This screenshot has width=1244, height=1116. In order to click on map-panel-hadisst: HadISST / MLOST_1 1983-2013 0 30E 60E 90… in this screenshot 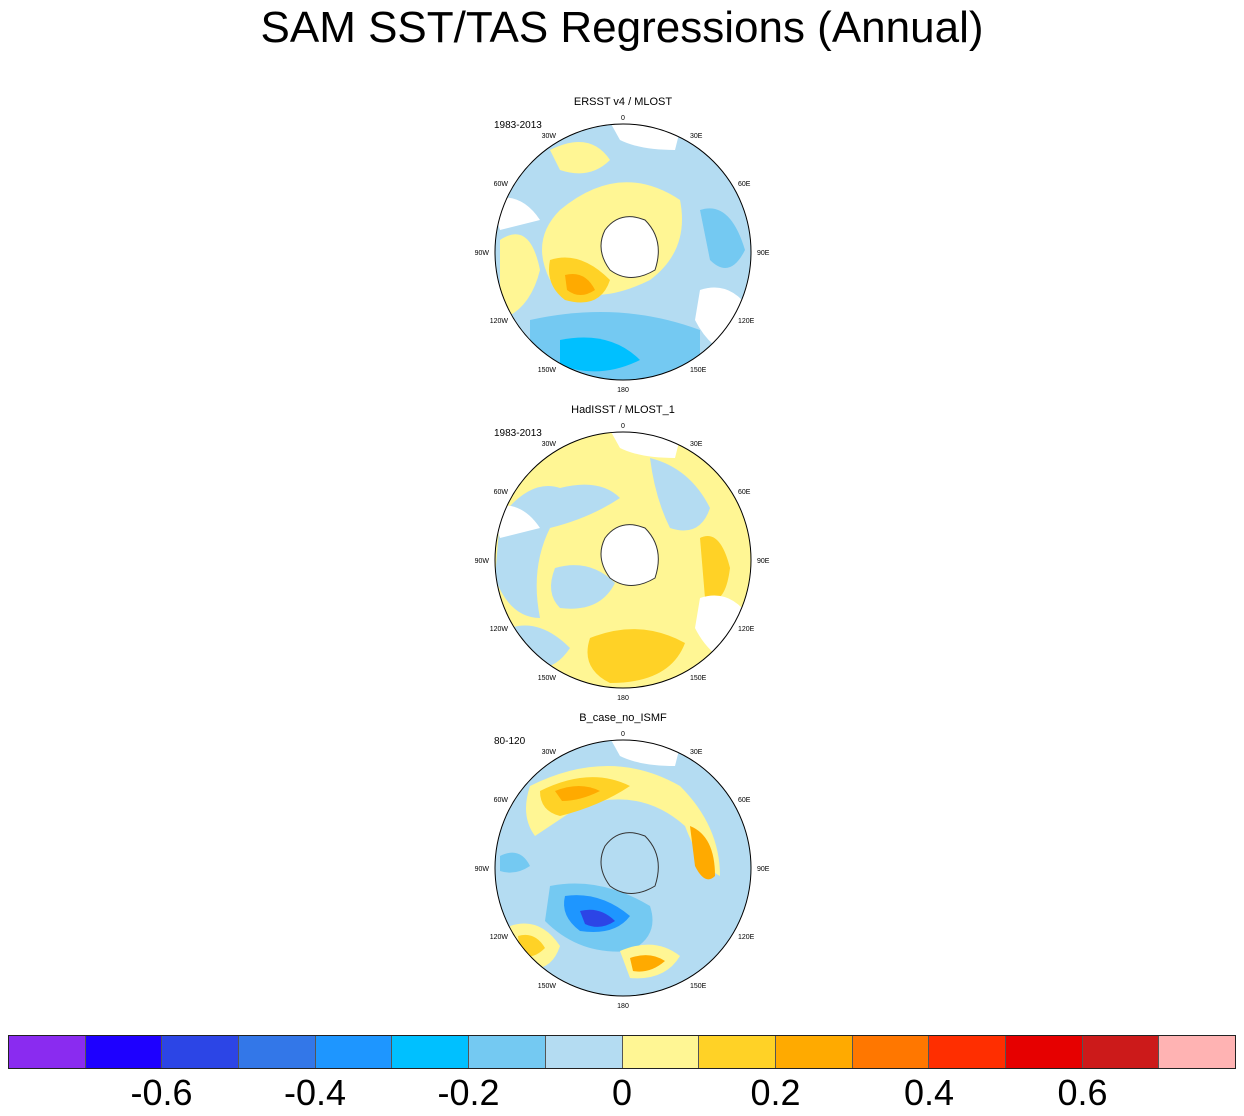, I will do `click(623, 554)`.